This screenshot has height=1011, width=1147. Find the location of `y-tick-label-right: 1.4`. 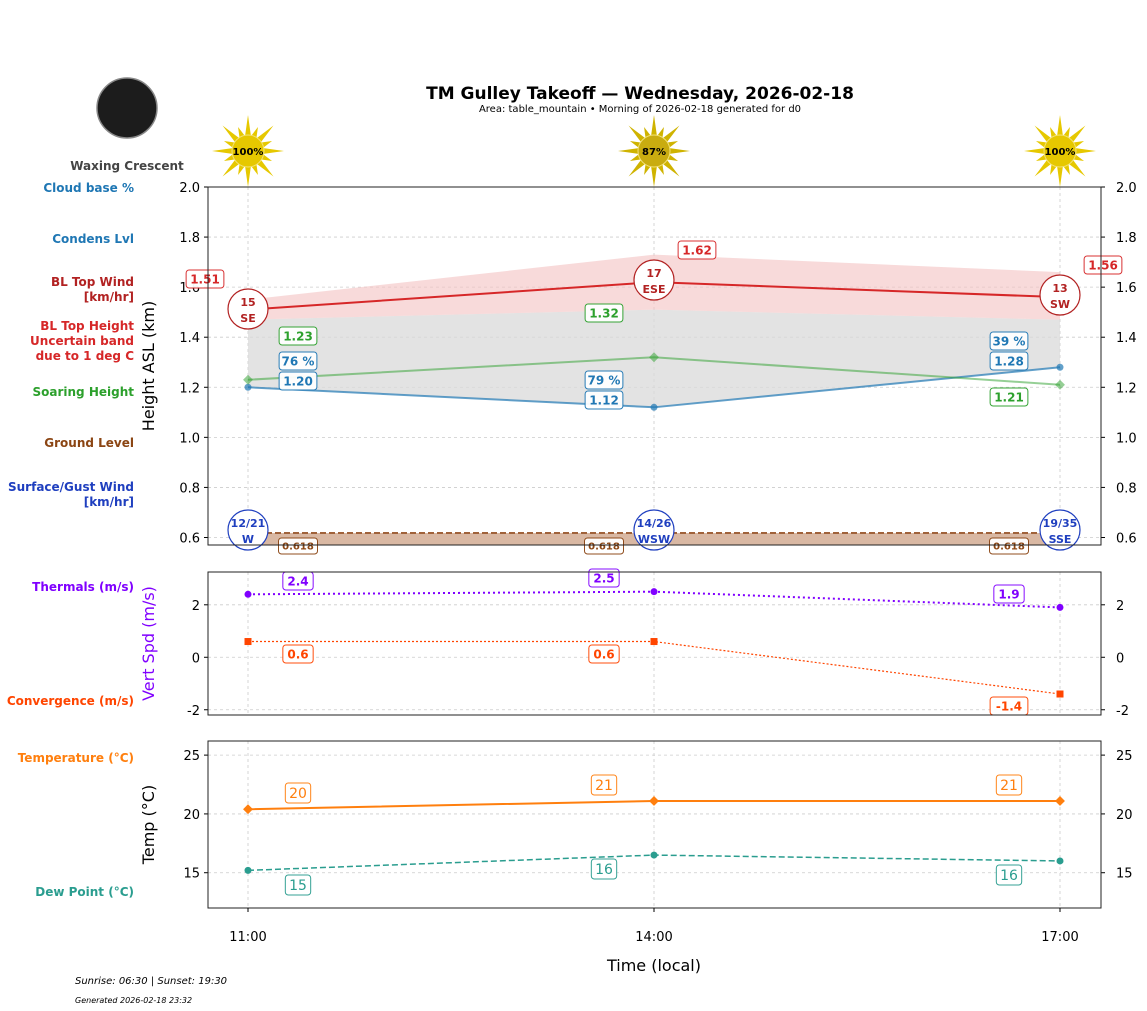

y-tick-label-right: 1.4 is located at coordinates (1126, 338).